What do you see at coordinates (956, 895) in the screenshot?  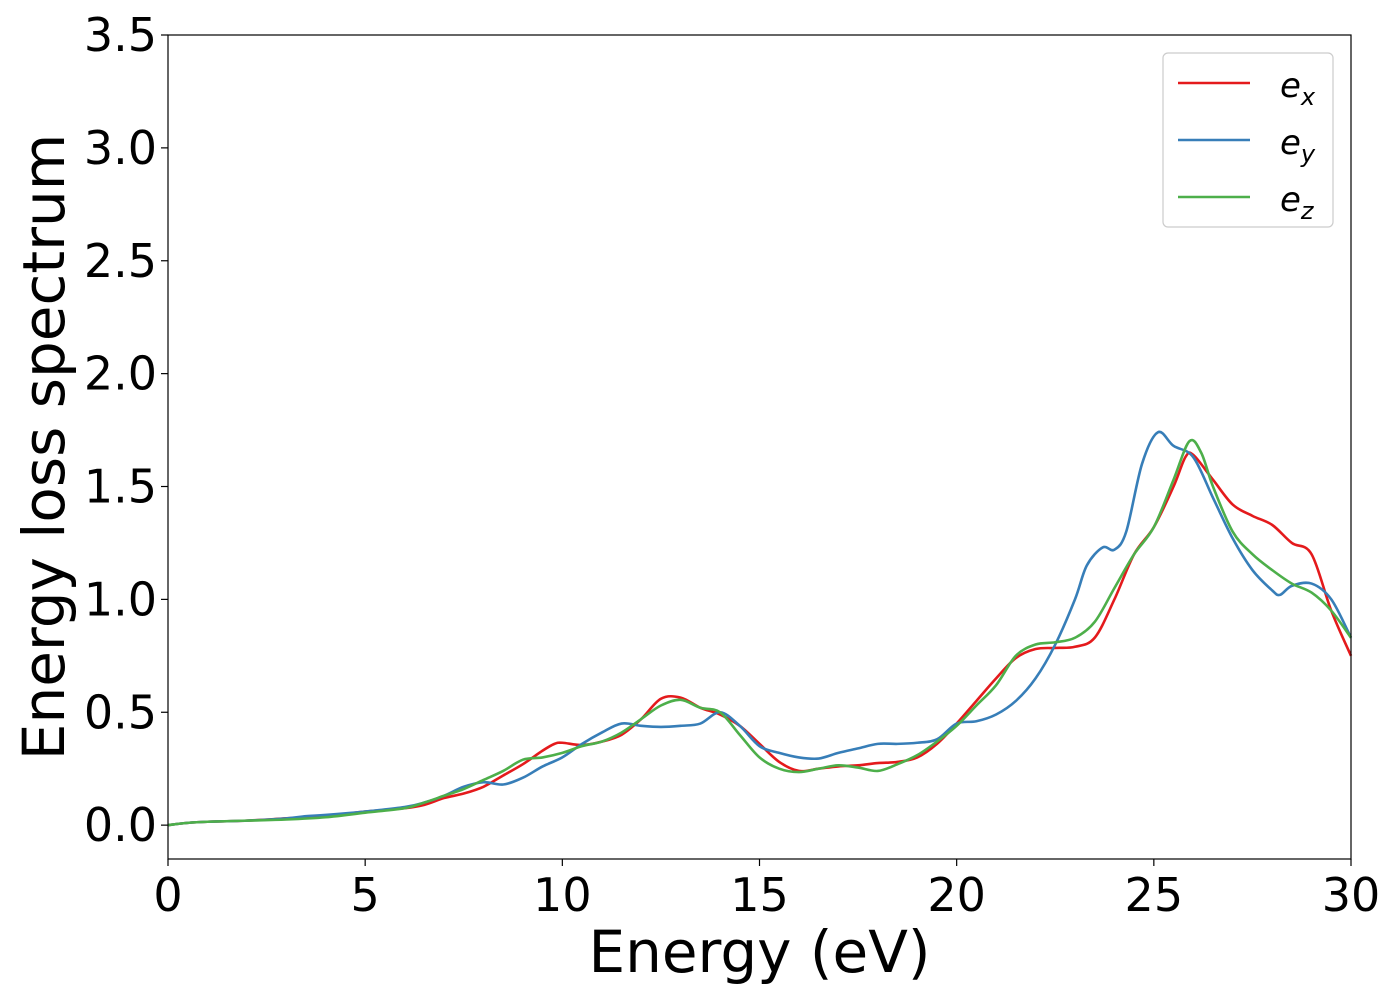 I see `x-tick-label: 20` at bounding box center [956, 895].